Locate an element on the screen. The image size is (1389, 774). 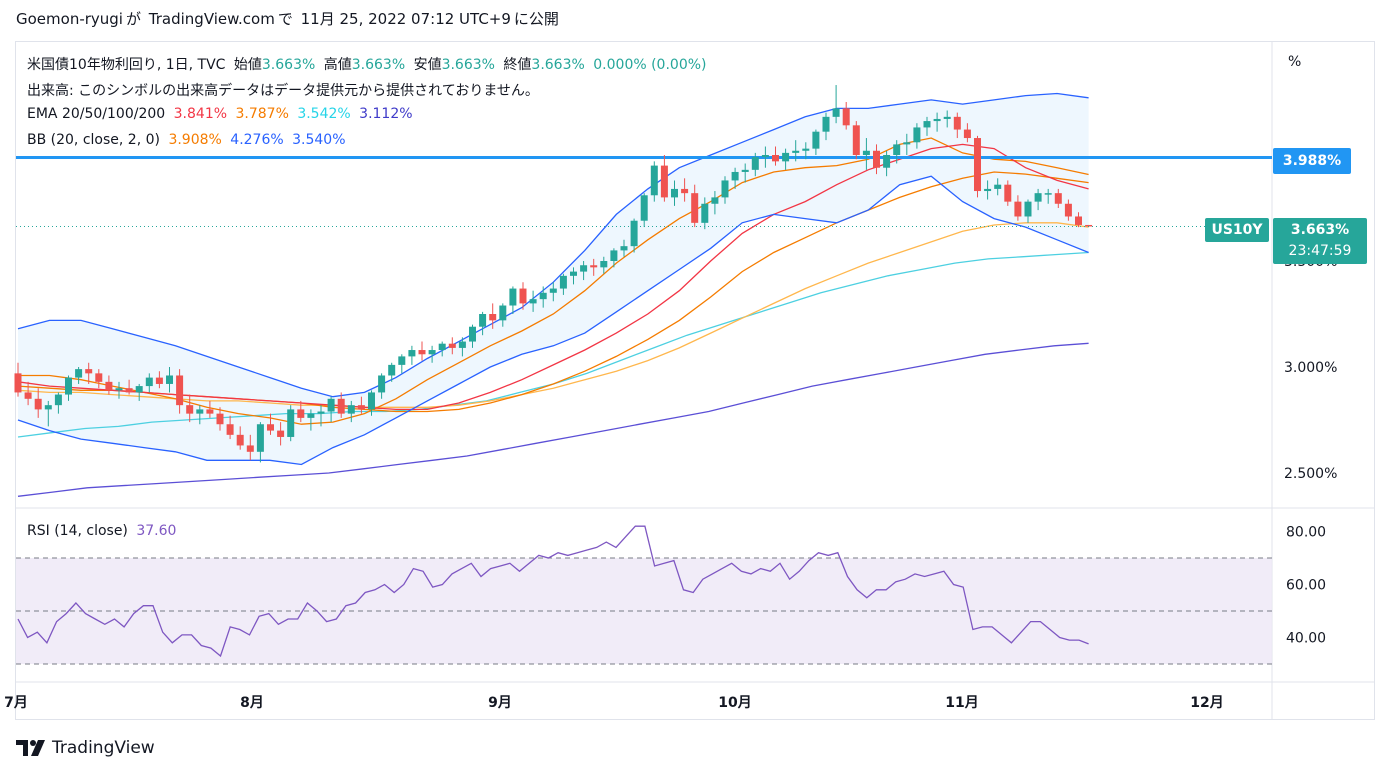
rsi-line is located at coordinates (553, 591).